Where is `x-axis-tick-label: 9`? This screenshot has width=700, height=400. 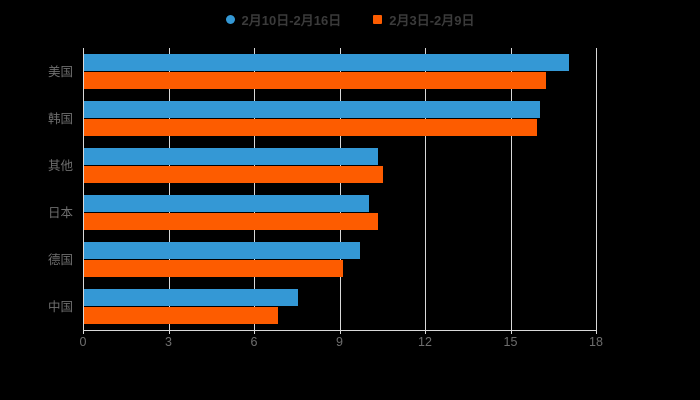
x-axis-tick-label: 9 is located at coordinates (339, 342).